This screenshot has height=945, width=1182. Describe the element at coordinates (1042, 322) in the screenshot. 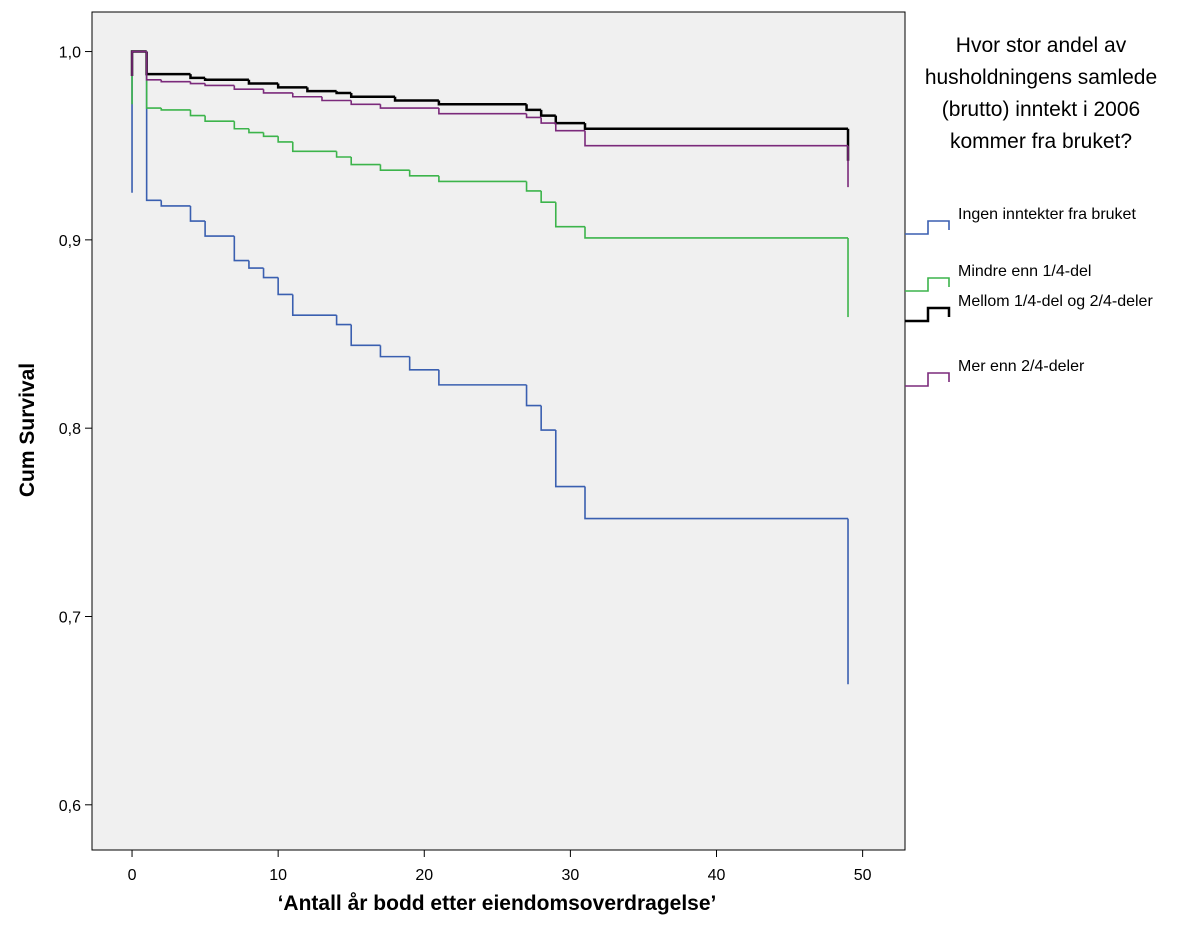

I see `legend-item: Mellom 1/4-del og 2/4-deler` at that location.